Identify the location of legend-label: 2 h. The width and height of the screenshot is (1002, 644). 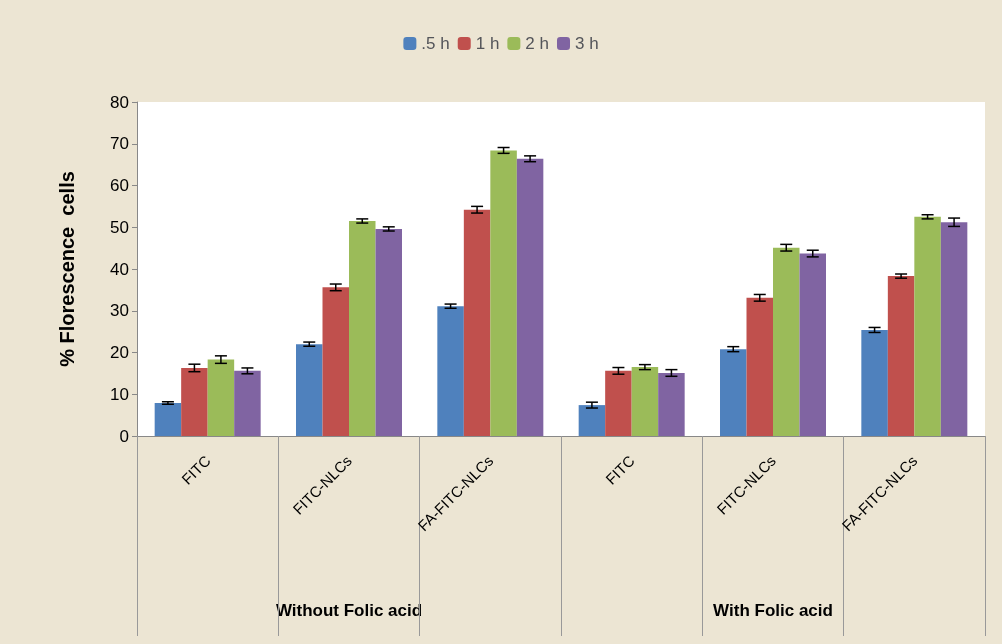
(537, 43).